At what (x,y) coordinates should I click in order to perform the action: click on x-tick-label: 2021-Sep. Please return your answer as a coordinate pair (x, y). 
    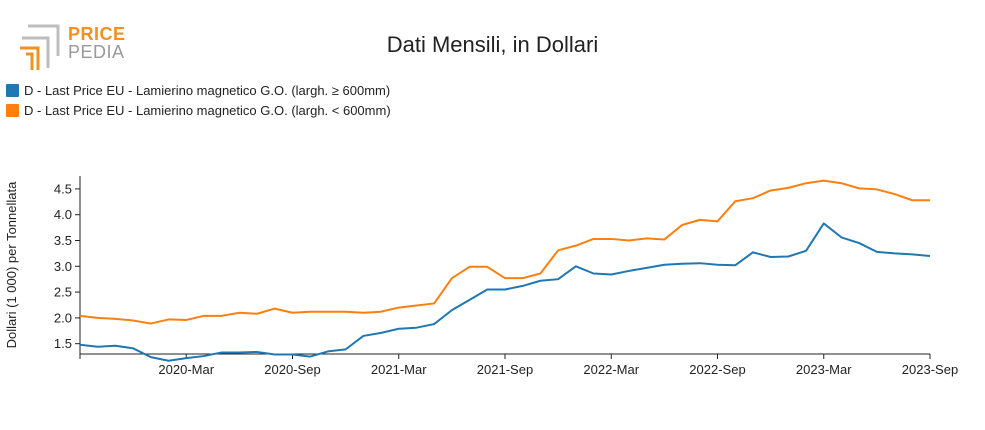
    Looking at the image, I should click on (505, 369).